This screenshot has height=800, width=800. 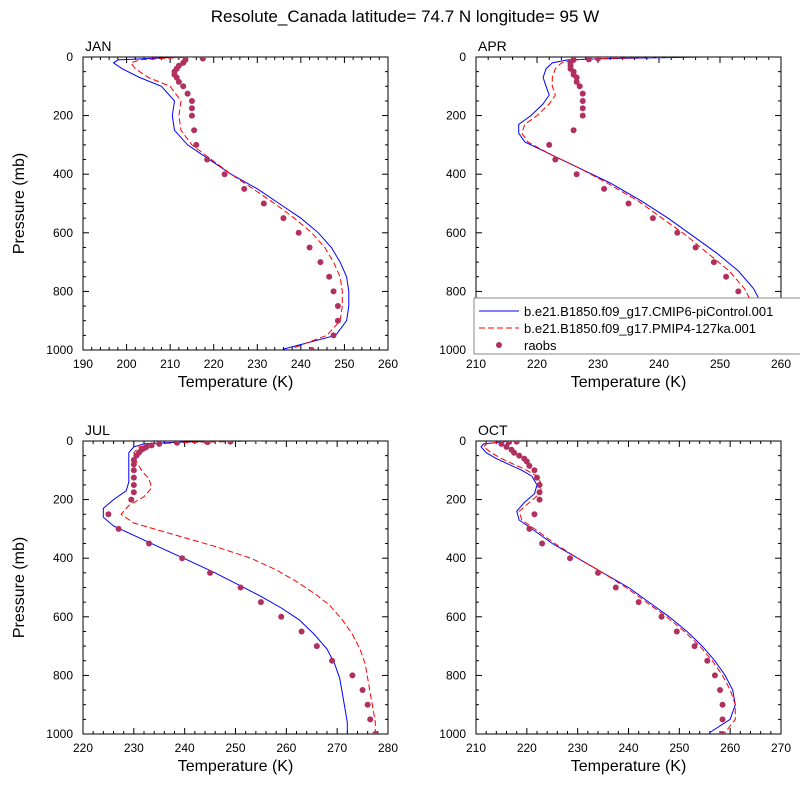 I want to click on legend-entry: b.e21.B1850.f09_g17.PMIP4-127ka.001, so click(x=640, y=328).